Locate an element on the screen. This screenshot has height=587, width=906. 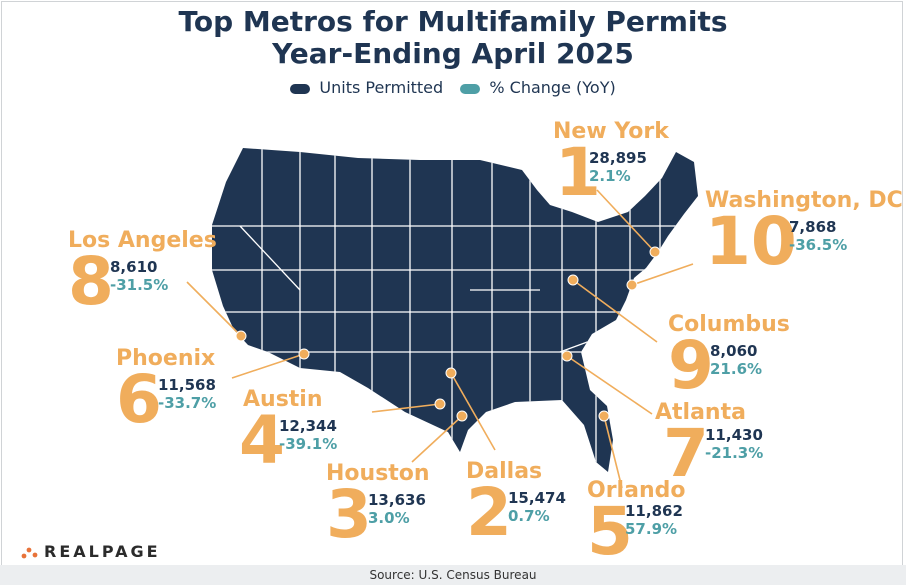
leader-los-angeles is located at coordinates (214, 309).